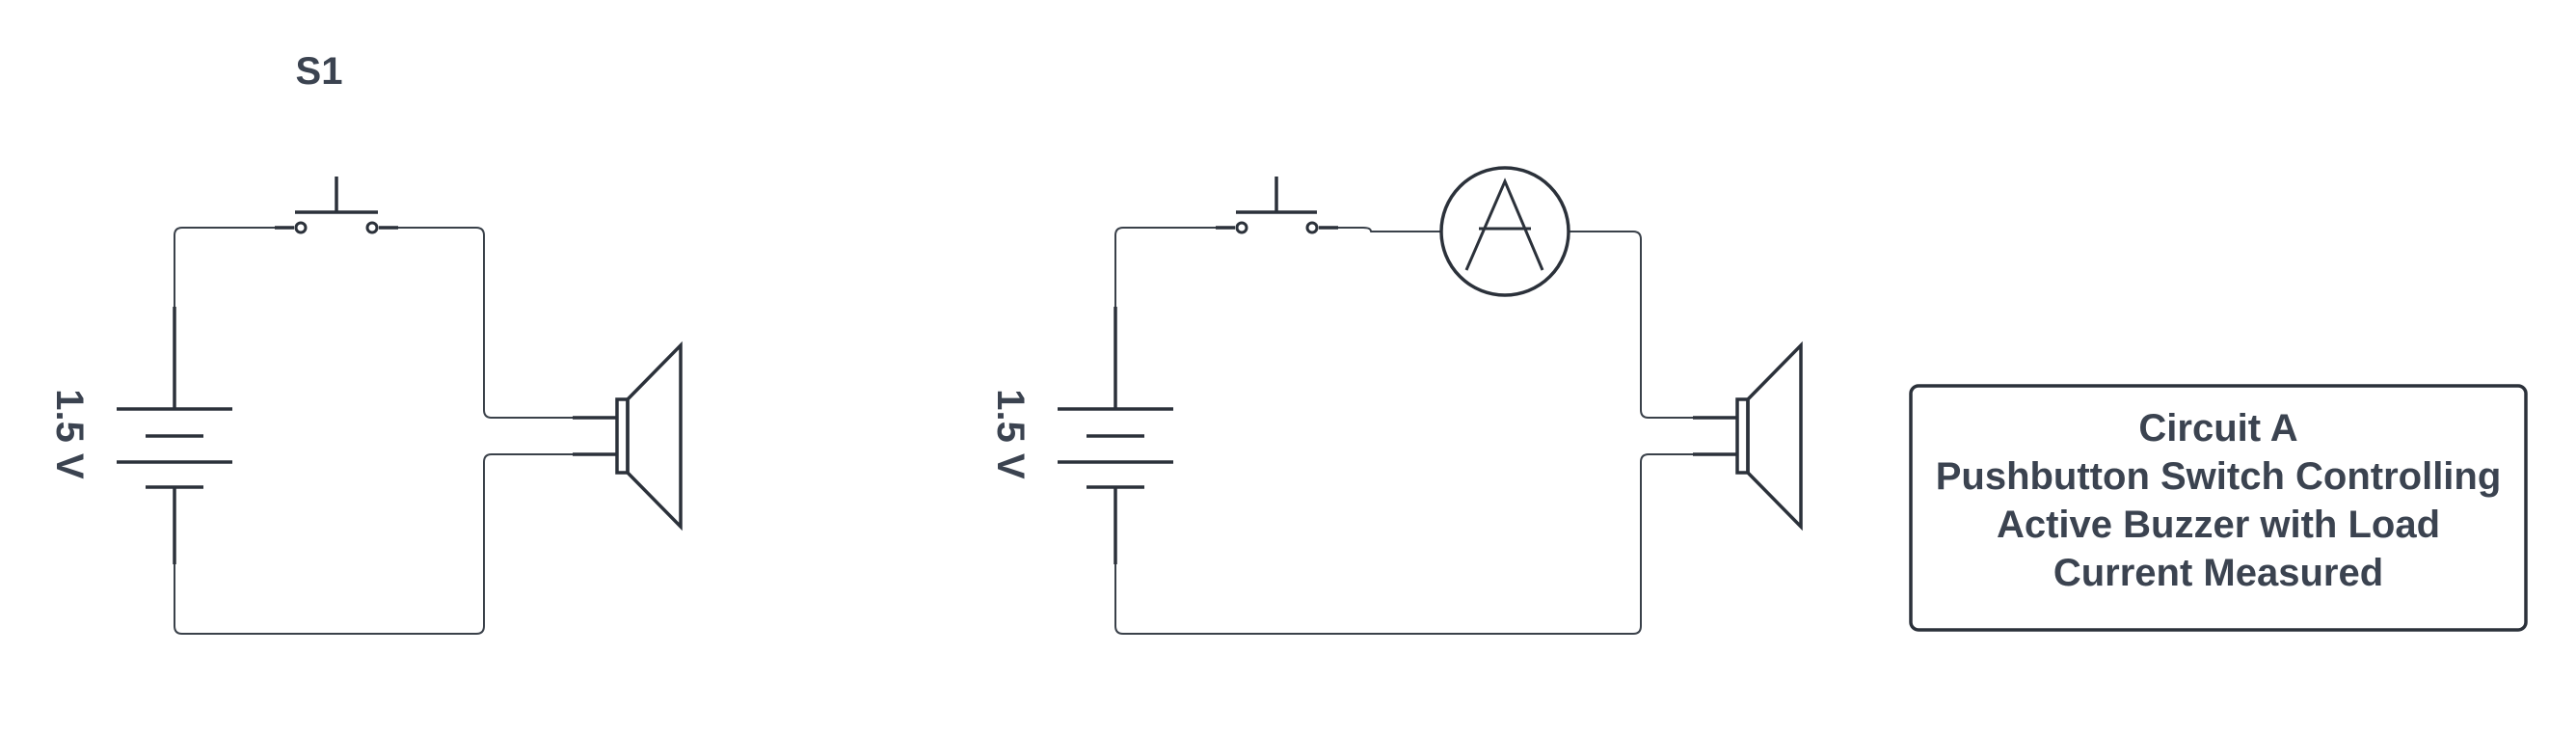  I want to click on right-wire-buzzer-return, so click(1405, 544).